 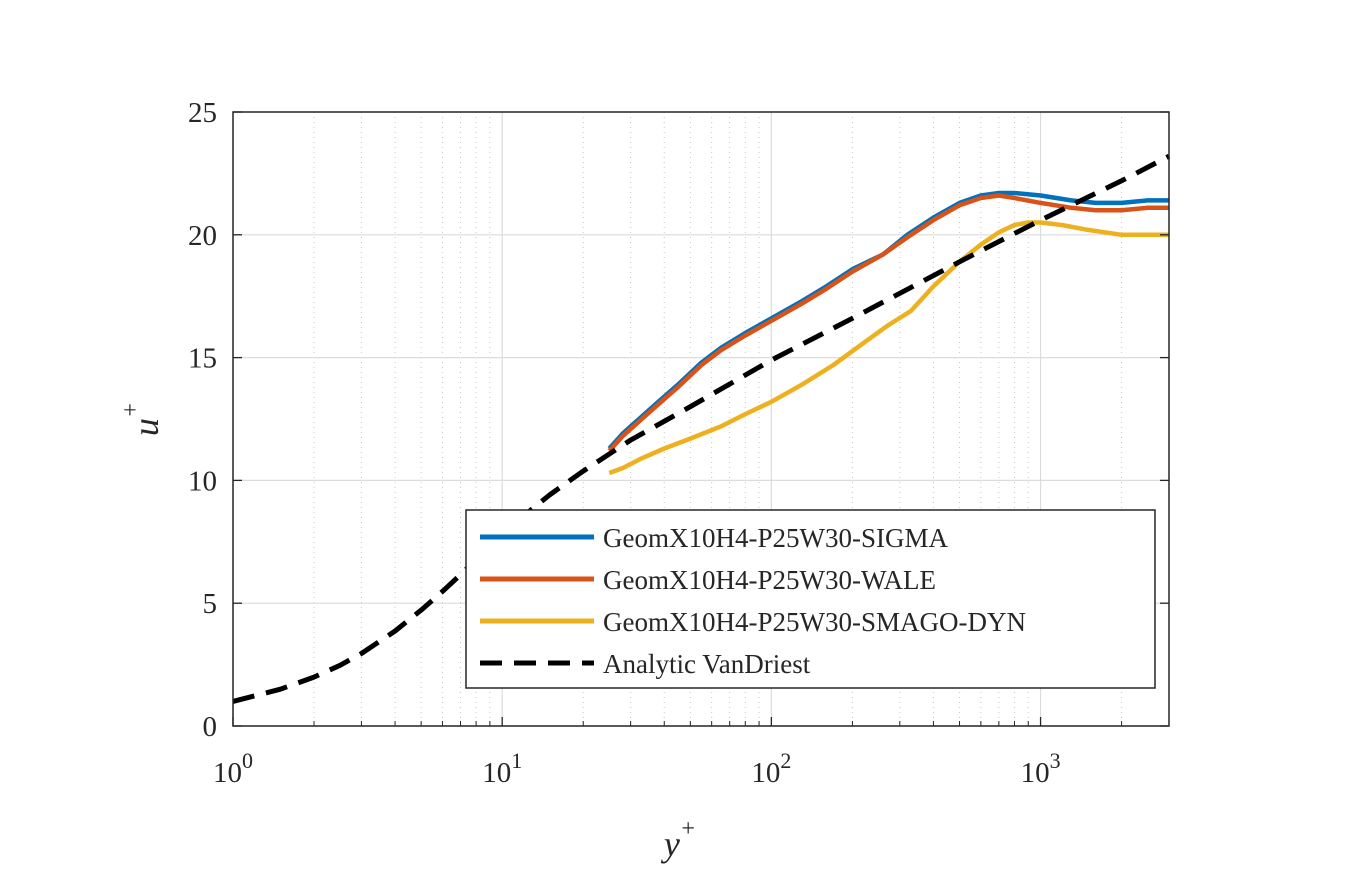 What do you see at coordinates (771, 768) in the screenshot?
I see `x-tick-label: 10²` at bounding box center [771, 768].